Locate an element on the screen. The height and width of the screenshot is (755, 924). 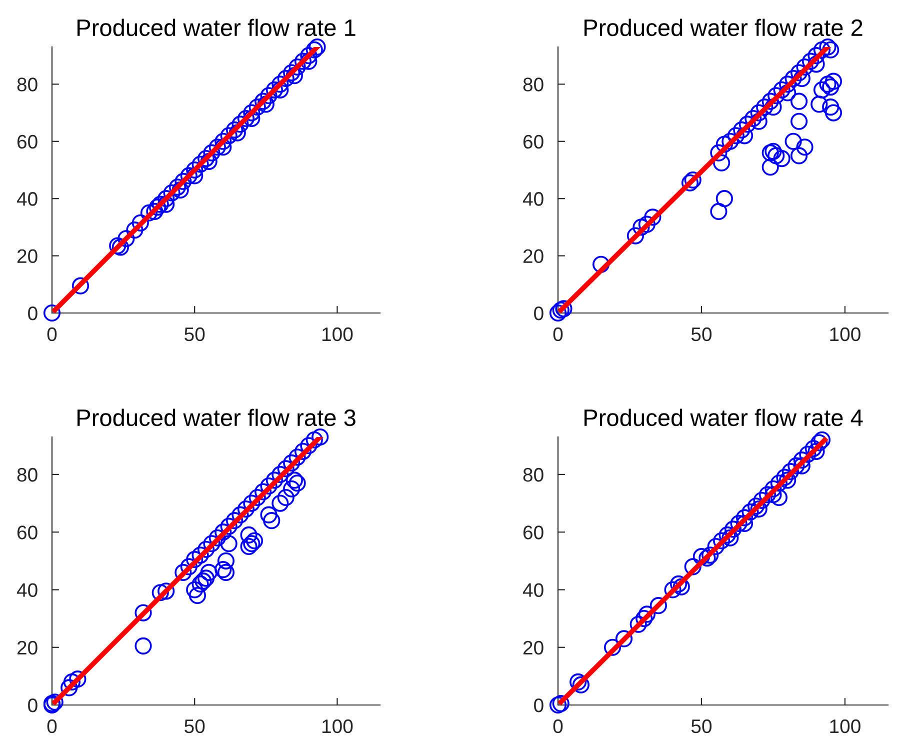
x-tick-label: 100 is located at coordinates (337, 726).